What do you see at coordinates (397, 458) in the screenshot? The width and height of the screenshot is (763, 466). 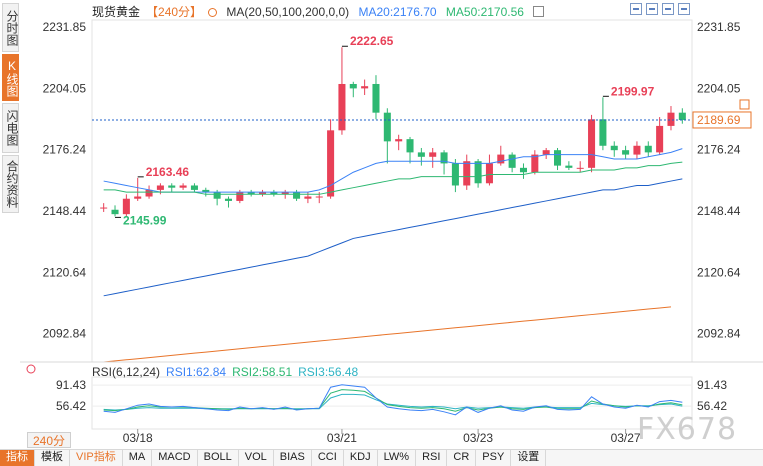 I see `indicator-tab-10: LW%` at bounding box center [397, 458].